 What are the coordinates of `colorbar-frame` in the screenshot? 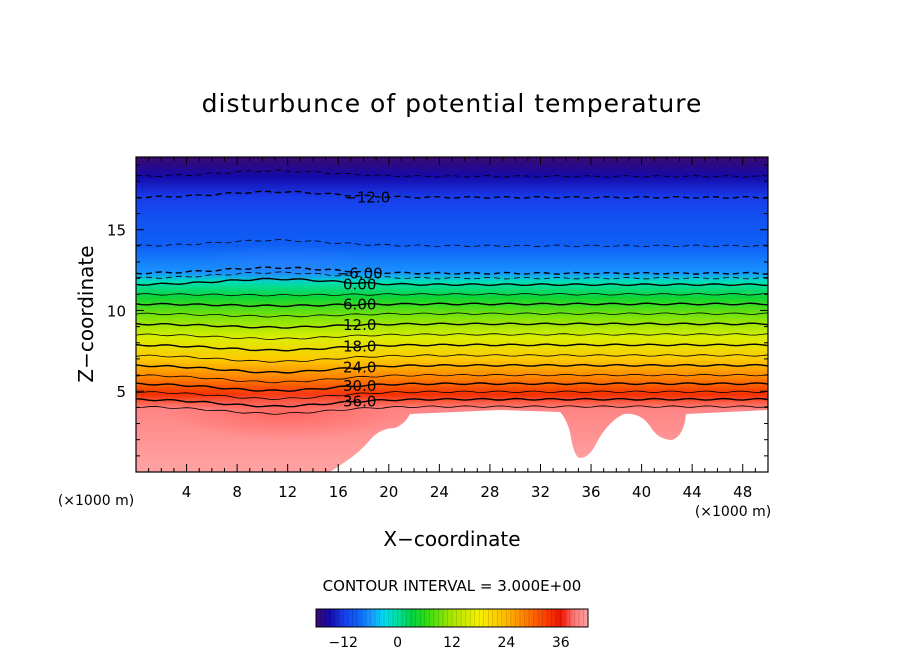 It's located at (452, 618).